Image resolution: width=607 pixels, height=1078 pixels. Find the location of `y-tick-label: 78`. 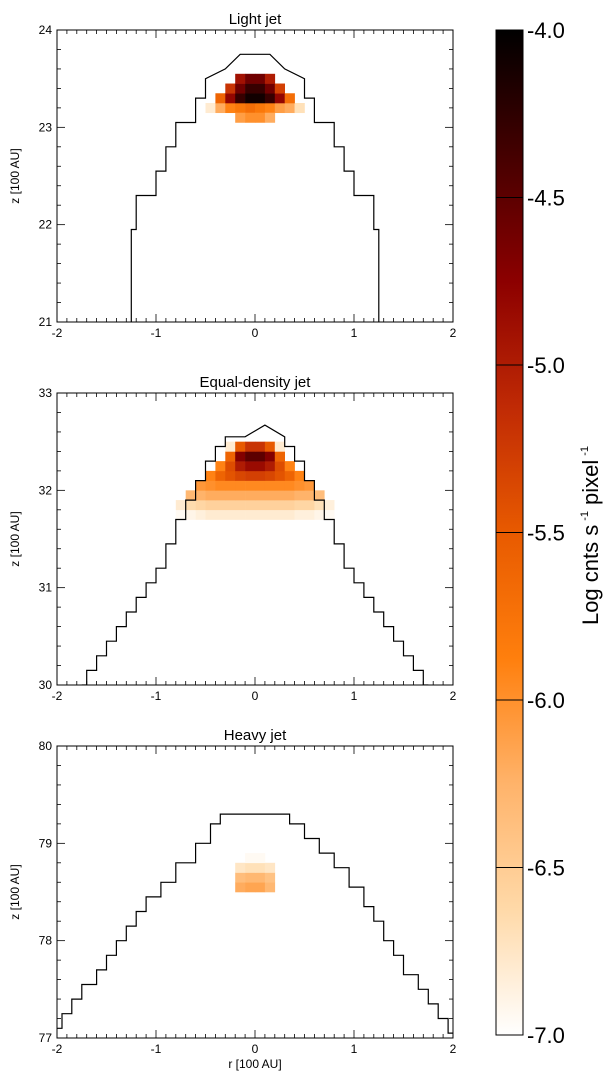

y-tick-label: 78 is located at coordinates (46, 941).